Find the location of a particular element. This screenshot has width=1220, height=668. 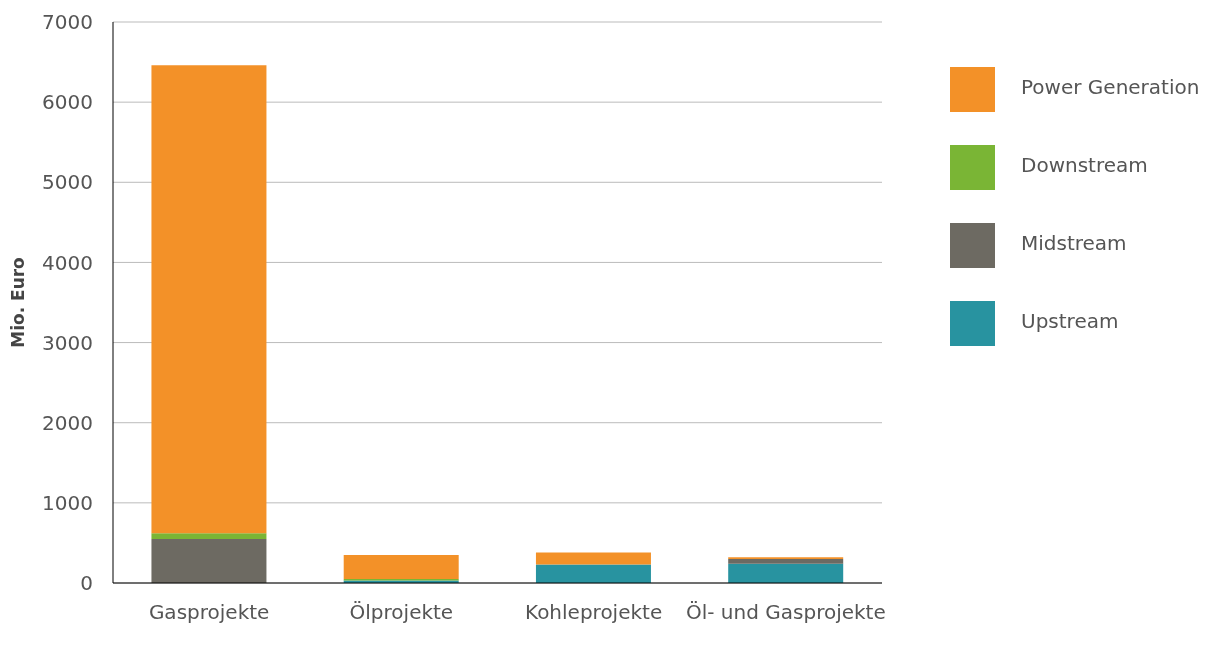

y-axis-title: Mio. Euro is located at coordinates (18, 302).